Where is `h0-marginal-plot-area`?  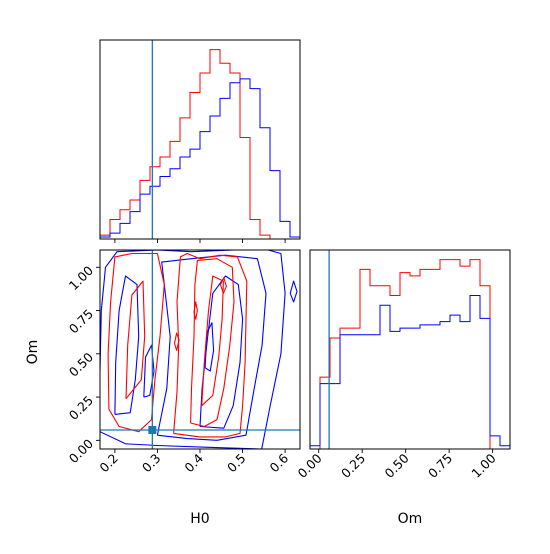 h0-marginal-plot-area is located at coordinates (200, 139).